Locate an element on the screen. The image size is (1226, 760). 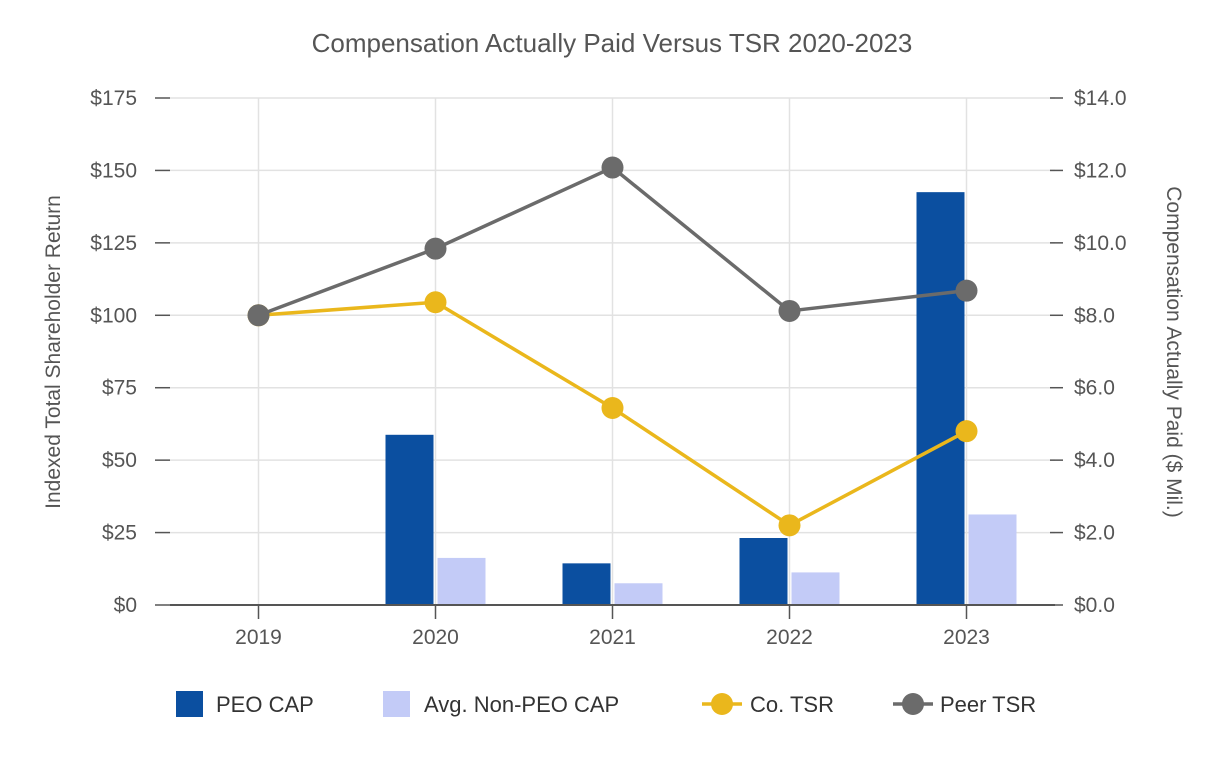
y-left-tick-label: $175 is located at coordinates (113, 98).